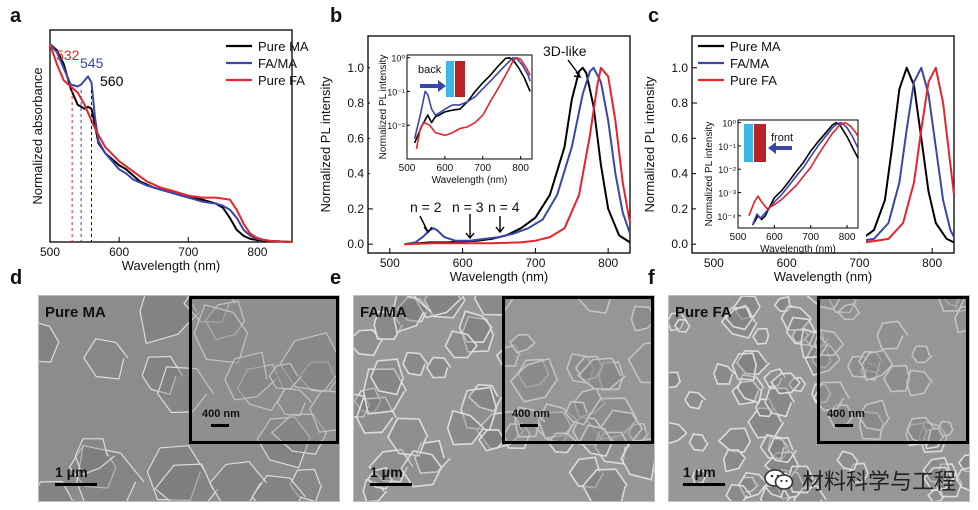  I want to click on sem-inset-d, so click(264, 370).